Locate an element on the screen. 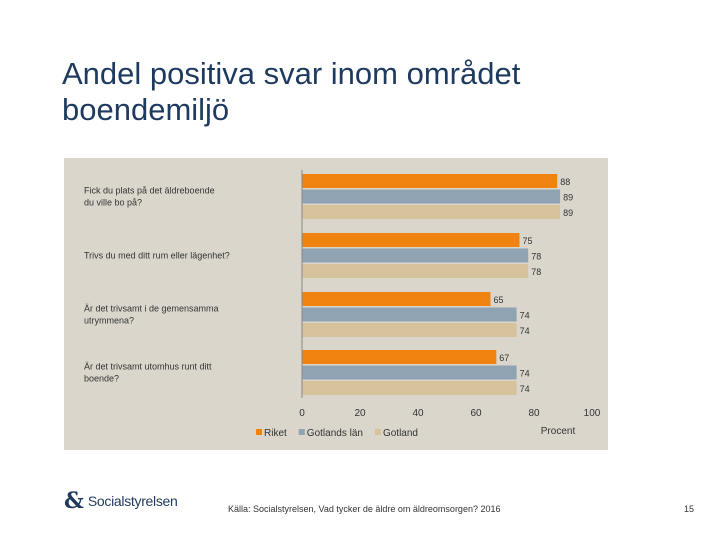 Image resolution: width=720 pixels, height=540 pixels. x-tick-label: 80 is located at coordinates (534, 413).